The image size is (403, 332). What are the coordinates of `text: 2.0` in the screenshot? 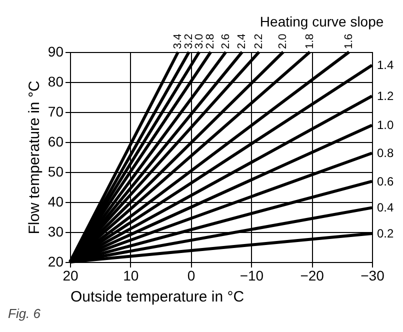 It's located at (283, 41).